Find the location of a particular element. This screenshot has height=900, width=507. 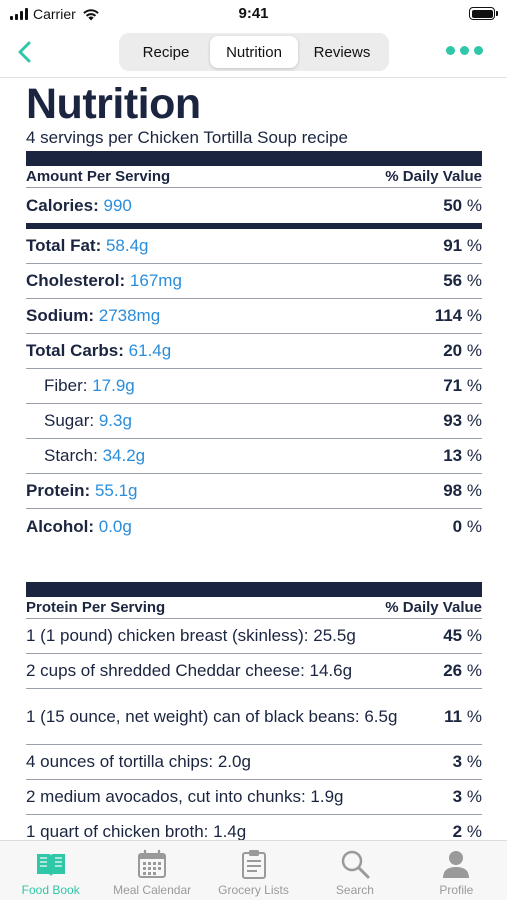

tab-search: Search is located at coordinates (354, 870).